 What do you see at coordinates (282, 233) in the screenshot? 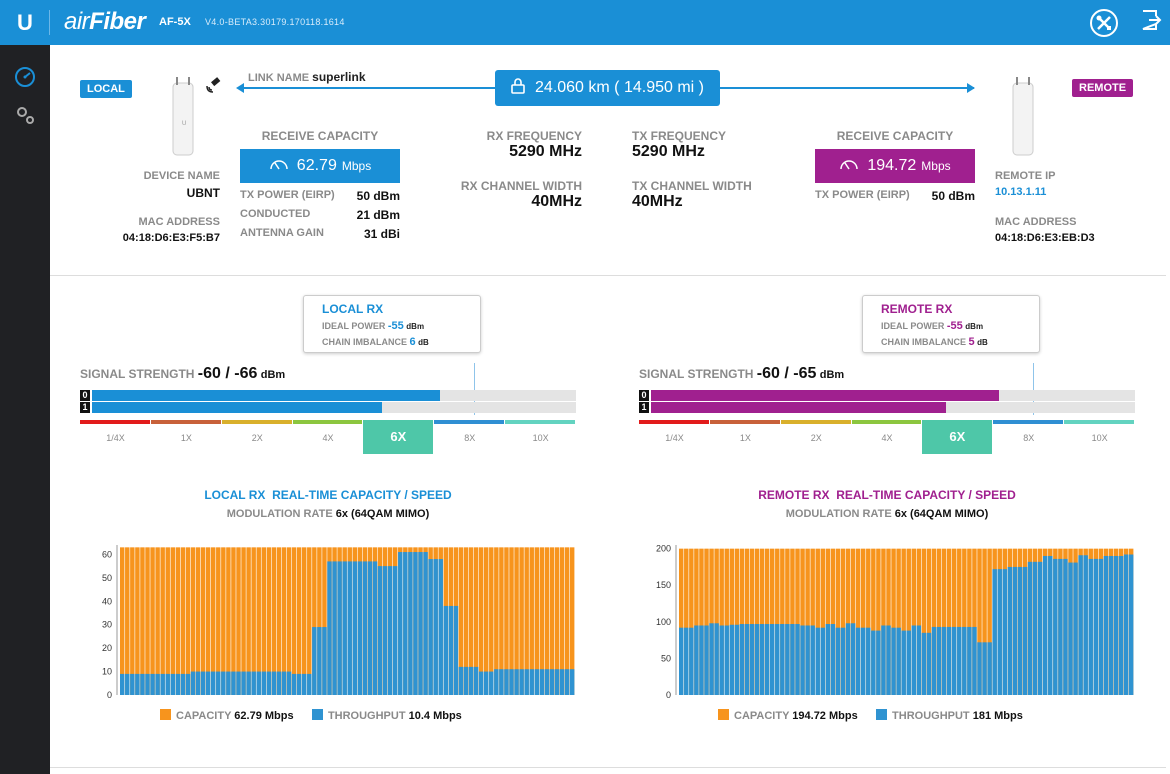
I see `antenna-gain-label: ANTENNA GAIN` at bounding box center [282, 233].